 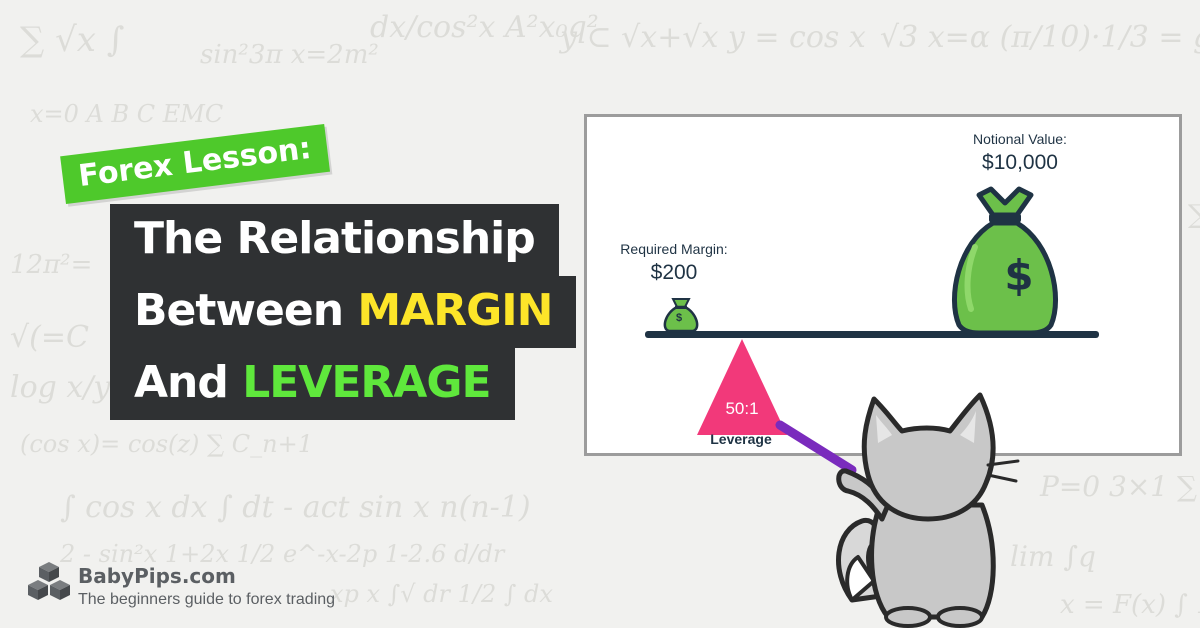 What do you see at coordinates (282, 554) in the screenshot?
I see `bg-formula: 2 - sin²x 1+2x 1/2 e^-x-2p 1-2.6 d/dr` at bounding box center [282, 554].